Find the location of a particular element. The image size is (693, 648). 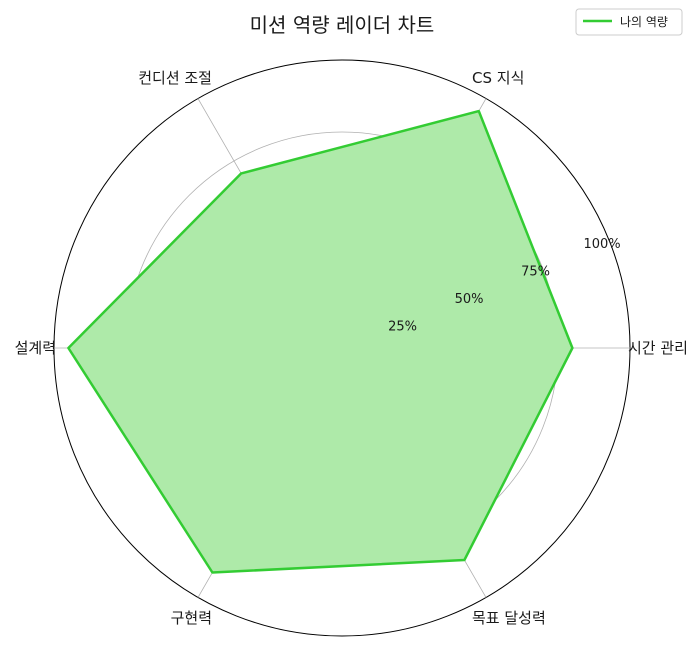

r-tick-label: 50% is located at coordinates (469, 299).